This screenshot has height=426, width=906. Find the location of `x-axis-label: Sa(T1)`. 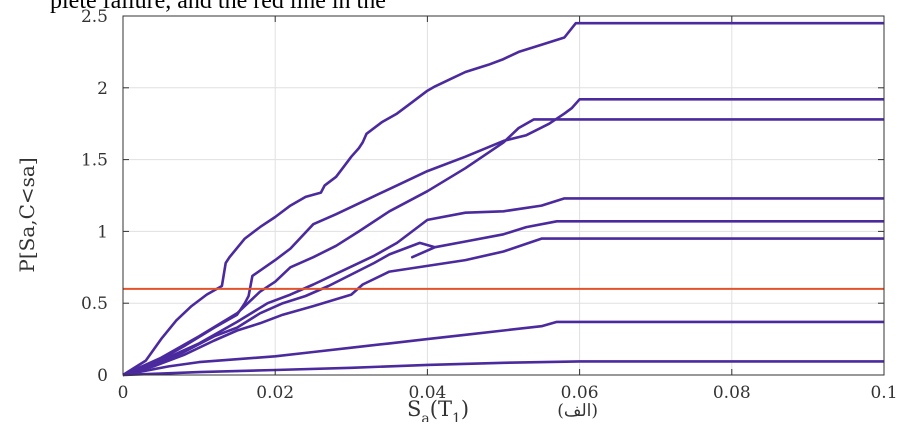

x-axis-label: Sa(T1) is located at coordinates (438, 409).